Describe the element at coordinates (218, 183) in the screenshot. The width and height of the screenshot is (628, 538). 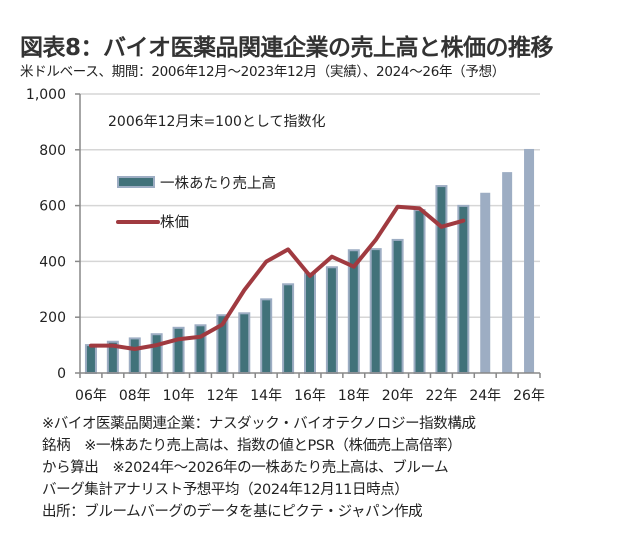
I see `legend-bar-label: 一株あたり売上高` at that location.